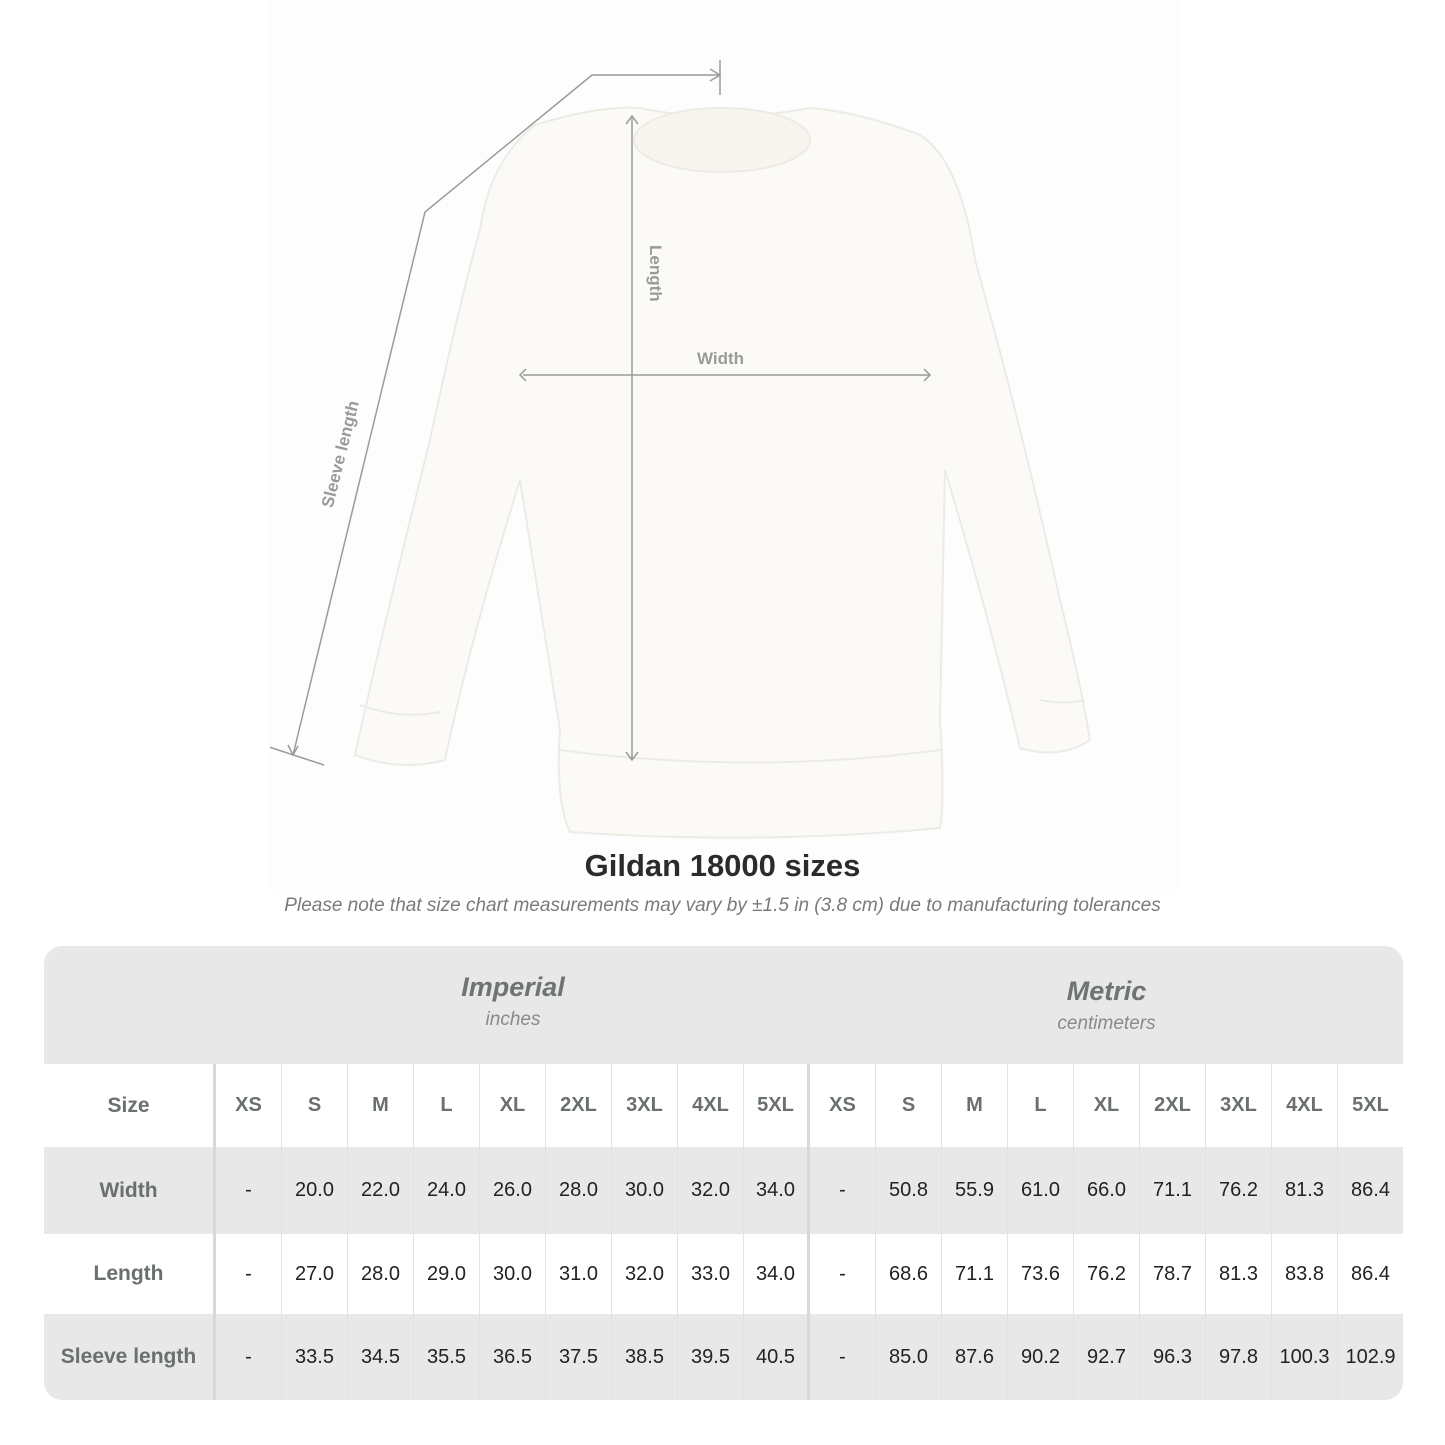 This screenshot has width=1445, height=1445. What do you see at coordinates (513, 1190) in the screenshot?
I see `imperial-value: 26.0` at bounding box center [513, 1190].